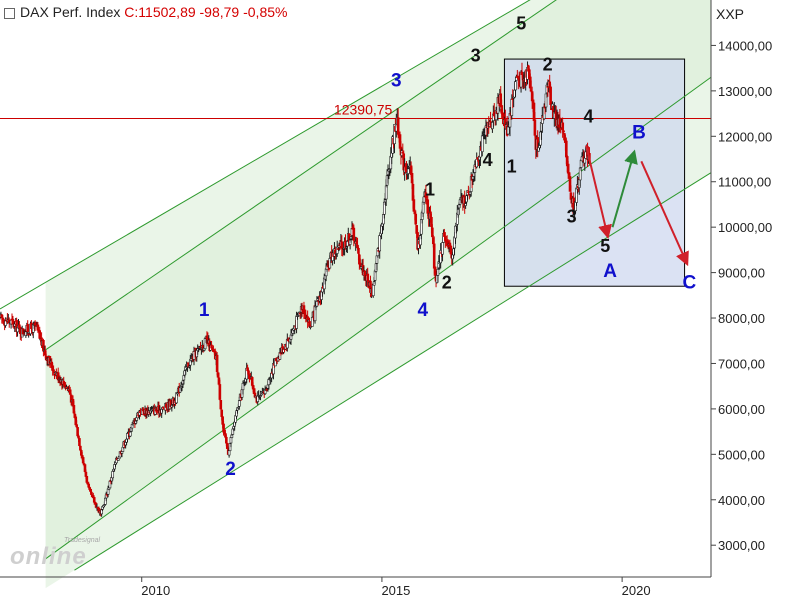  I want to click on tradesignal-logo: Tradesignal online, so click(58, 552).